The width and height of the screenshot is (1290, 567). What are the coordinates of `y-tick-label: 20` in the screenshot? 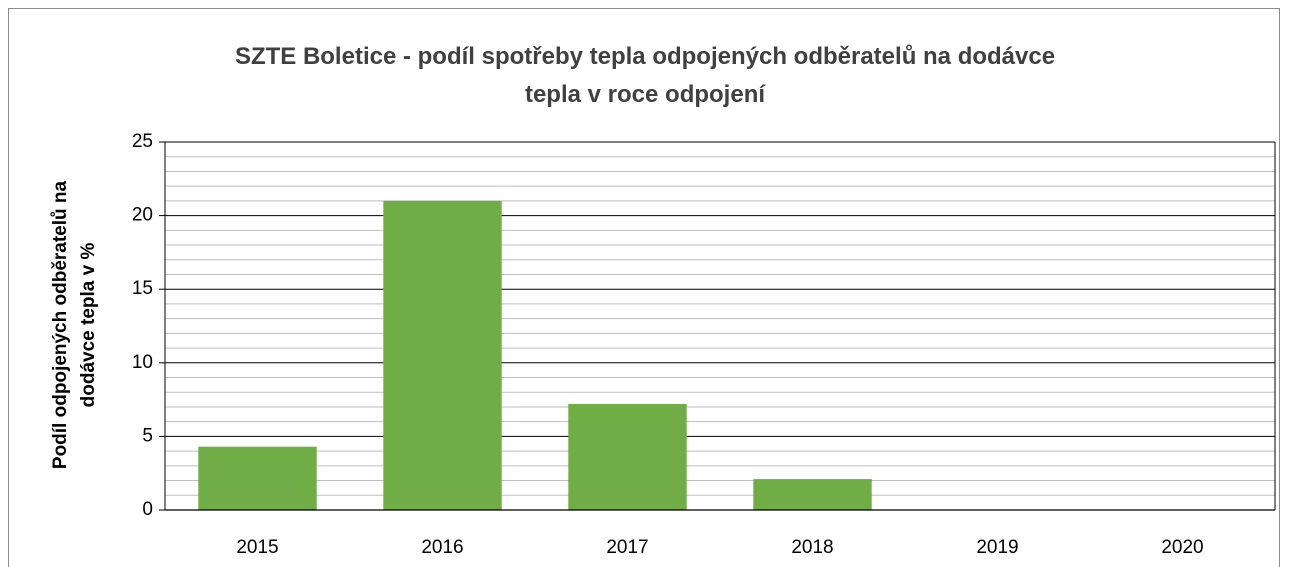 It's located at (142, 215).